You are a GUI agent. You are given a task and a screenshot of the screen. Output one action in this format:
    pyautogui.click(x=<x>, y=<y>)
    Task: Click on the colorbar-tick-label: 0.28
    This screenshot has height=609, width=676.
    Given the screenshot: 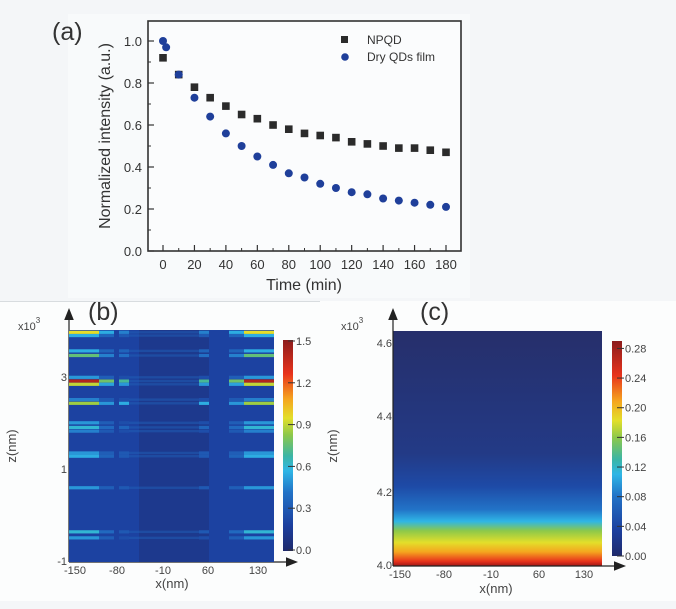 What is the action you would take?
    pyautogui.click(x=635, y=349)
    